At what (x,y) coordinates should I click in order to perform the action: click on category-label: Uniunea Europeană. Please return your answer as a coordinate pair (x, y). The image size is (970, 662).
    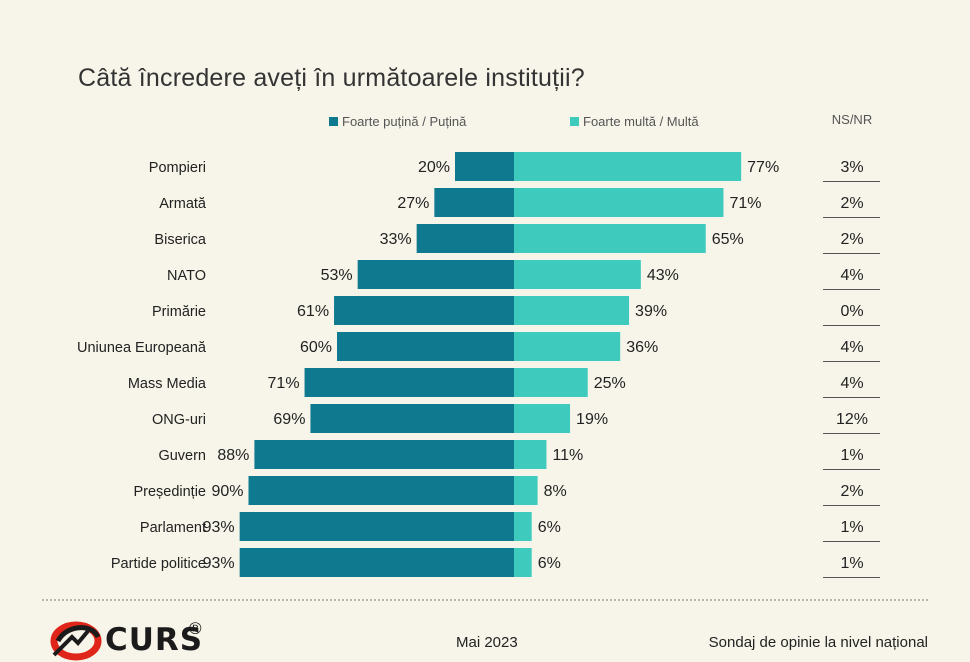
    Looking at the image, I should click on (142, 348).